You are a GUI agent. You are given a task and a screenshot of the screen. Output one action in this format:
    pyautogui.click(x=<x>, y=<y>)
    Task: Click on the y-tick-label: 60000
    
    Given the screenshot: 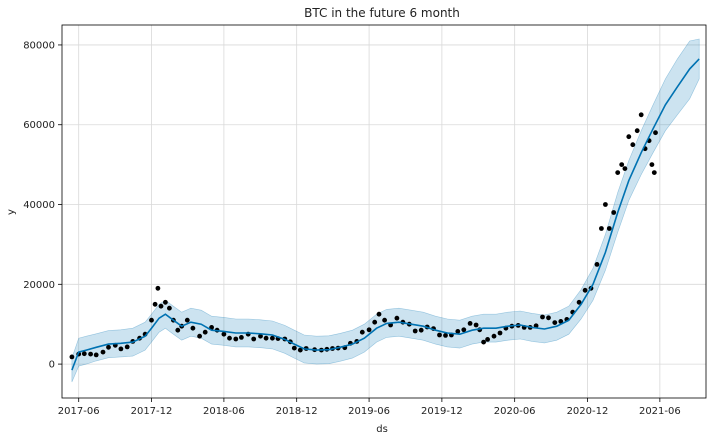 What is the action you would take?
    pyautogui.click(x=39, y=125)
    